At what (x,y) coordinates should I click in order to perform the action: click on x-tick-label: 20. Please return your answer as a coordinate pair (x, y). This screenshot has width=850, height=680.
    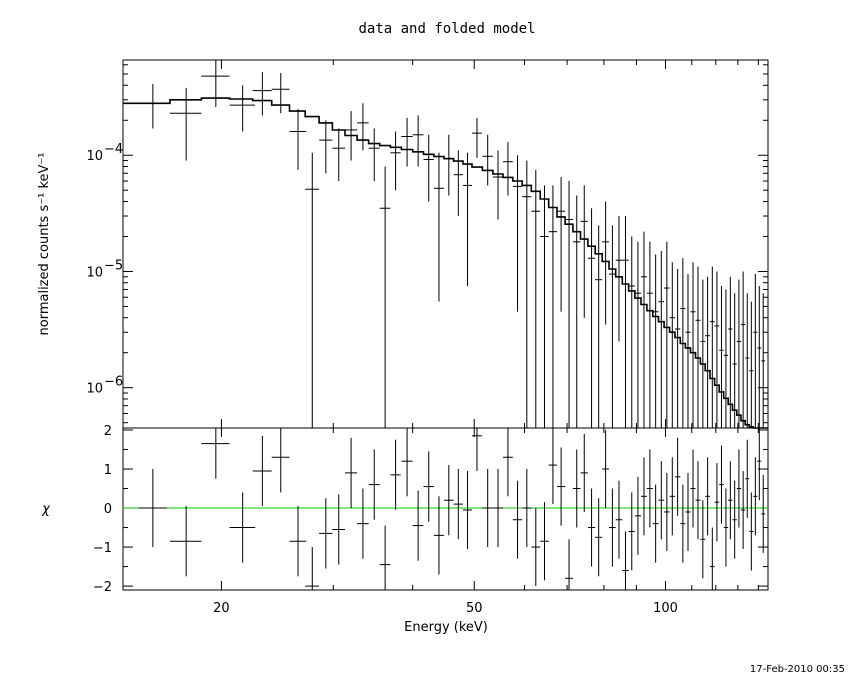
    Looking at the image, I should click on (221, 608).